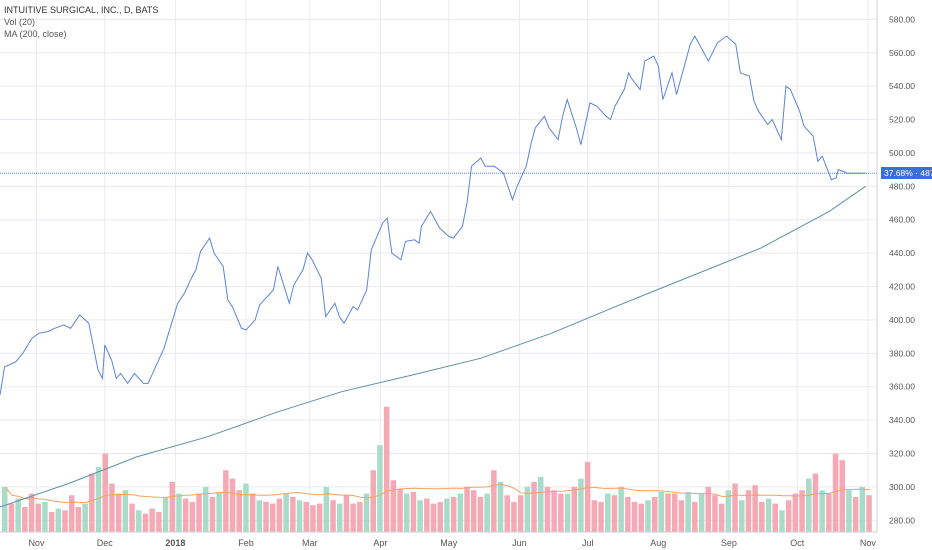  Describe the element at coordinates (81, 10) in the screenshot. I see `symbol-title: INTUITIVE SURGICAL, INC., D, BATS` at that location.